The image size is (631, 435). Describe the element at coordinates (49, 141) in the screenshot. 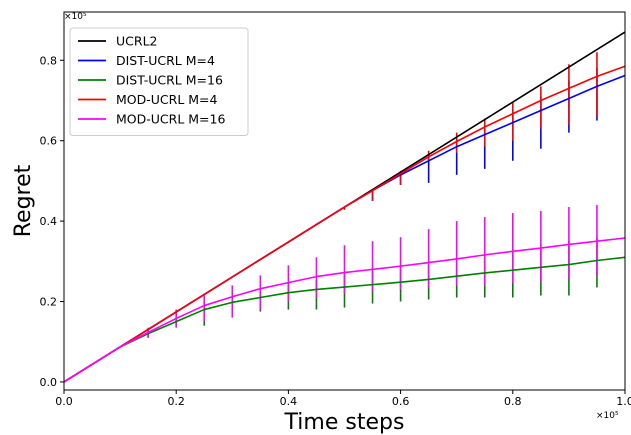

I see `y-tick-label: 0.6` at that location.